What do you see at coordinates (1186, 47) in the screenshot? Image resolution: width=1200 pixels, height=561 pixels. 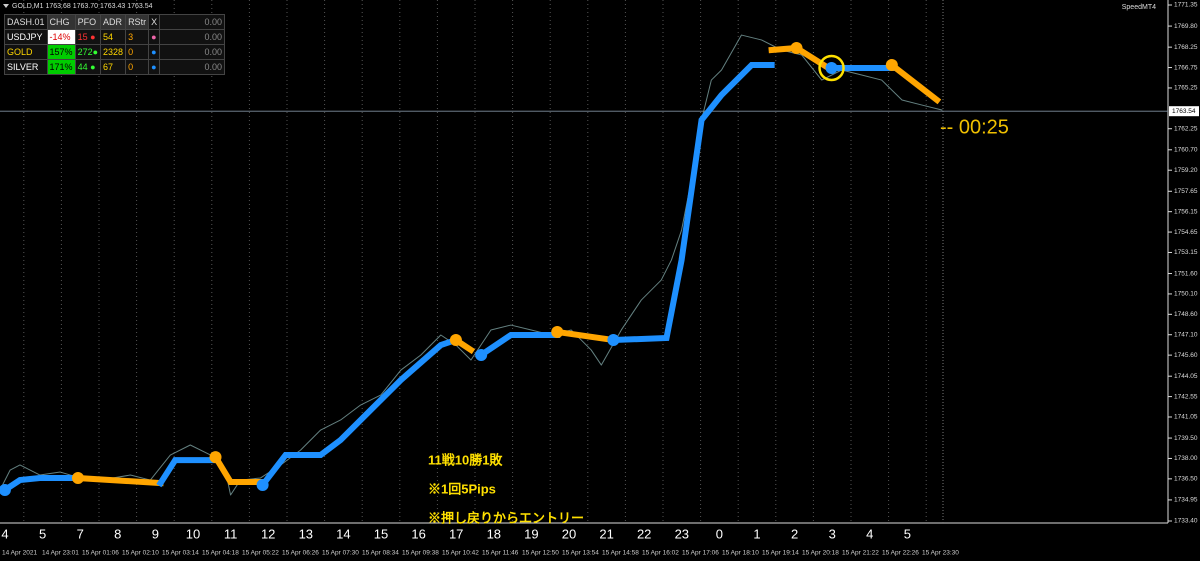 I see `y-tick-label: 1768.25` at bounding box center [1186, 47].